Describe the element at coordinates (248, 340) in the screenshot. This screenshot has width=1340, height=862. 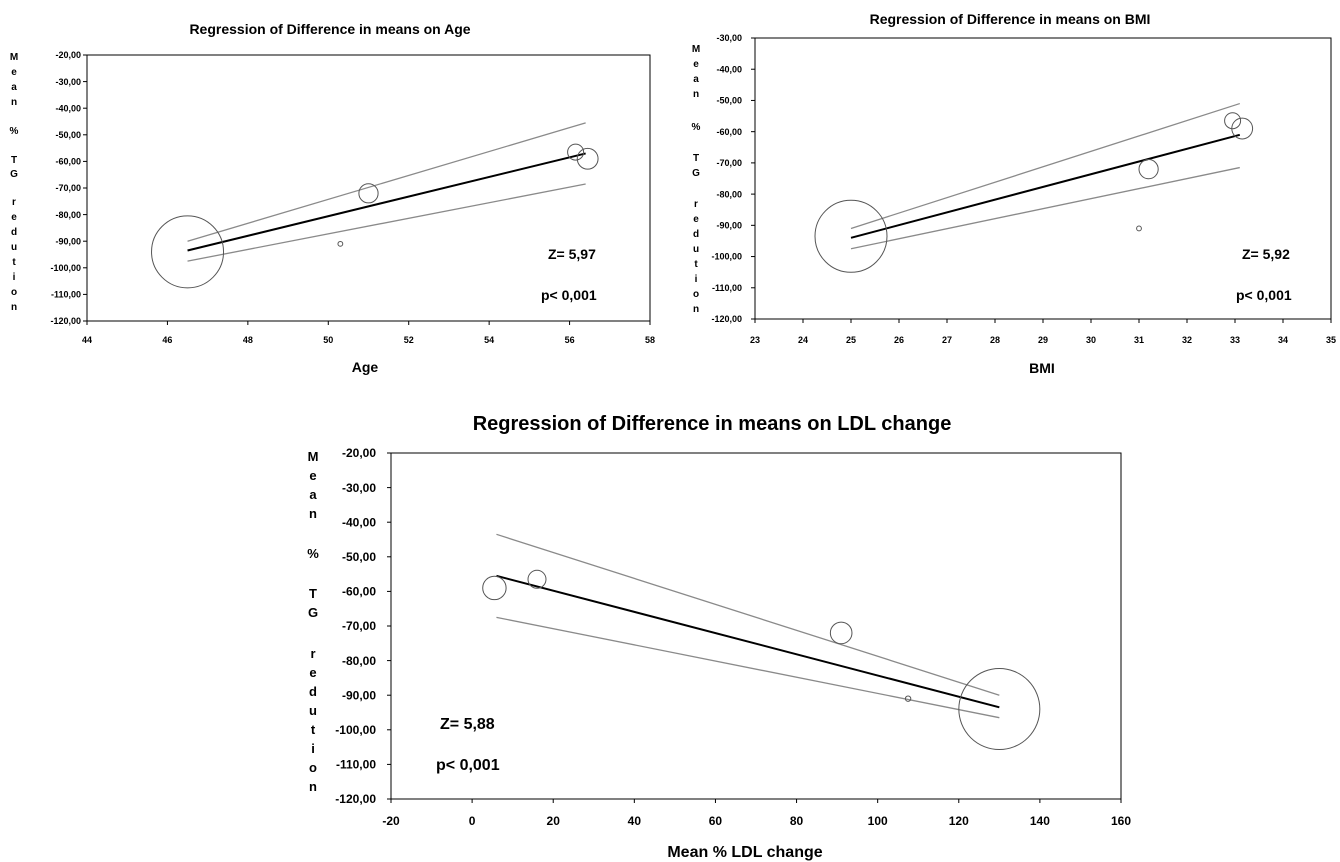
I see `x-tick-label: 48` at that location.